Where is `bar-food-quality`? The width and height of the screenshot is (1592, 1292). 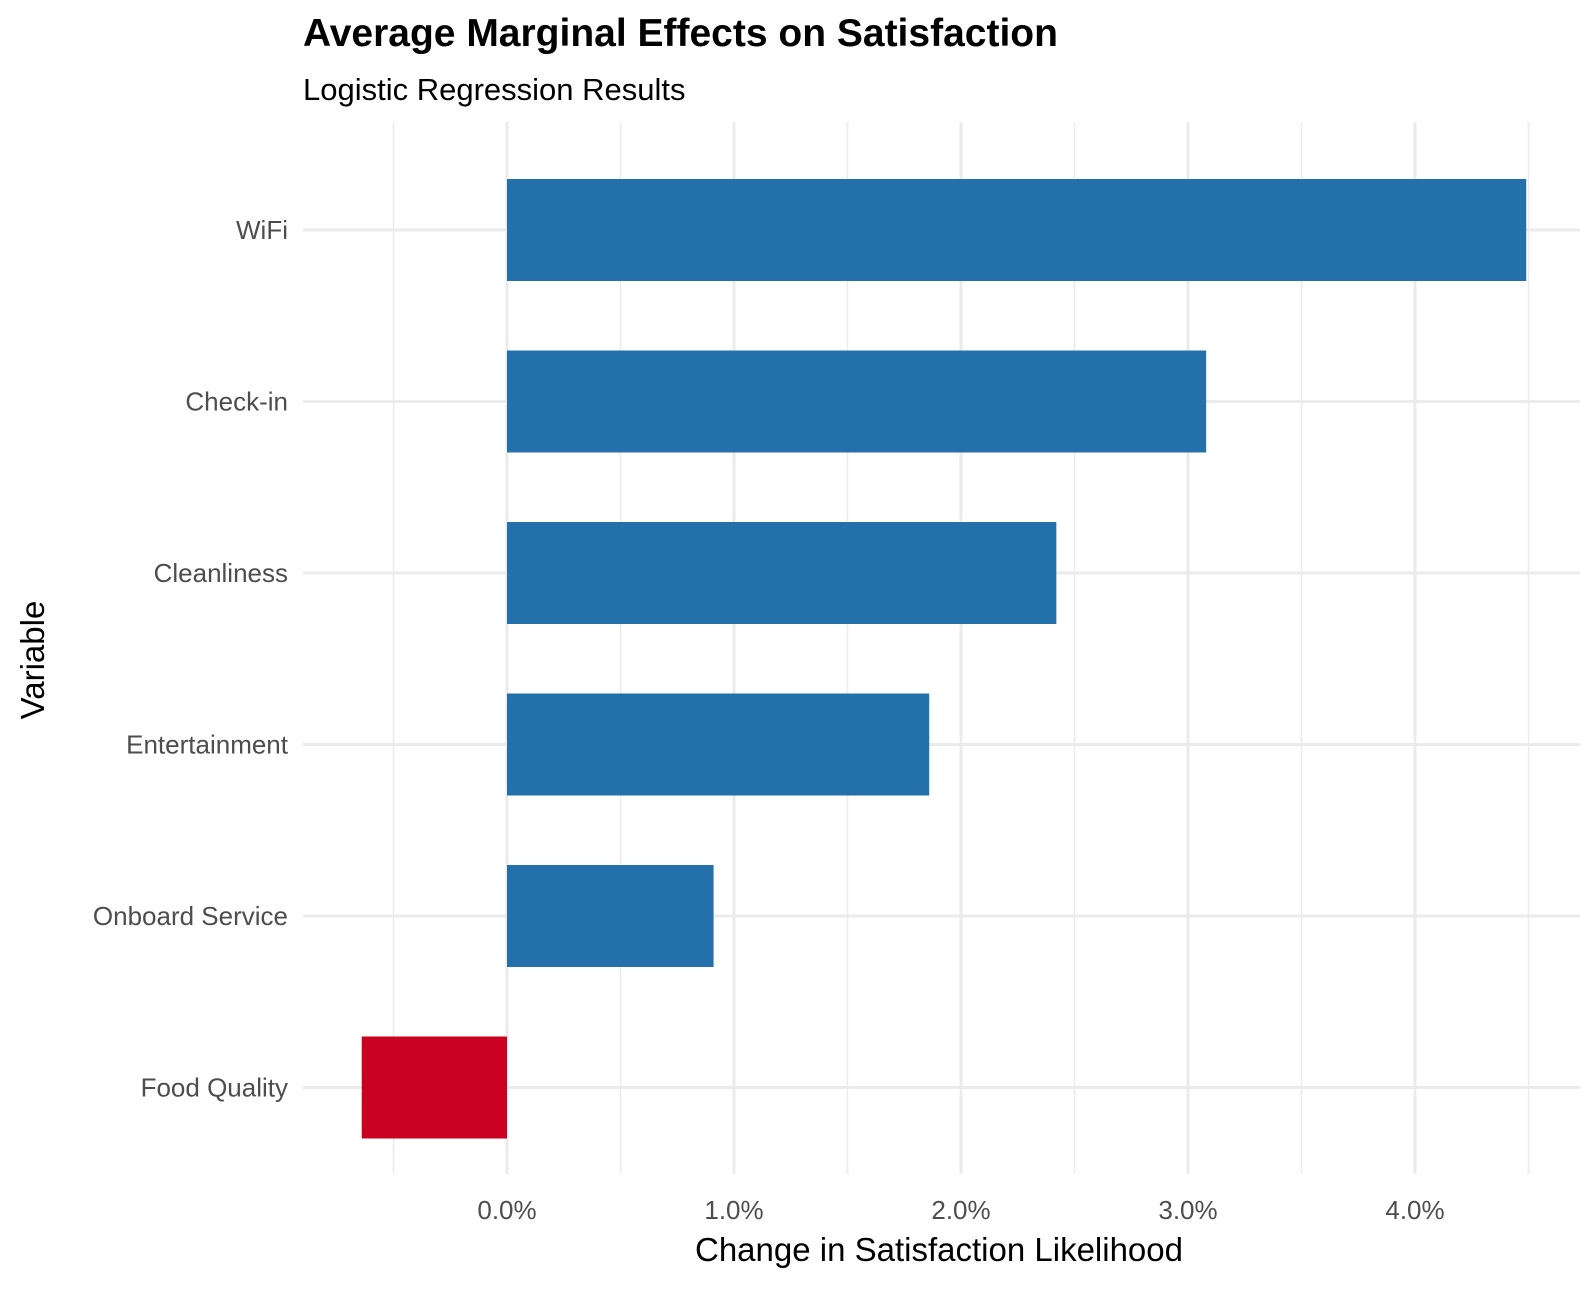
bar-food-quality is located at coordinates (434, 1087).